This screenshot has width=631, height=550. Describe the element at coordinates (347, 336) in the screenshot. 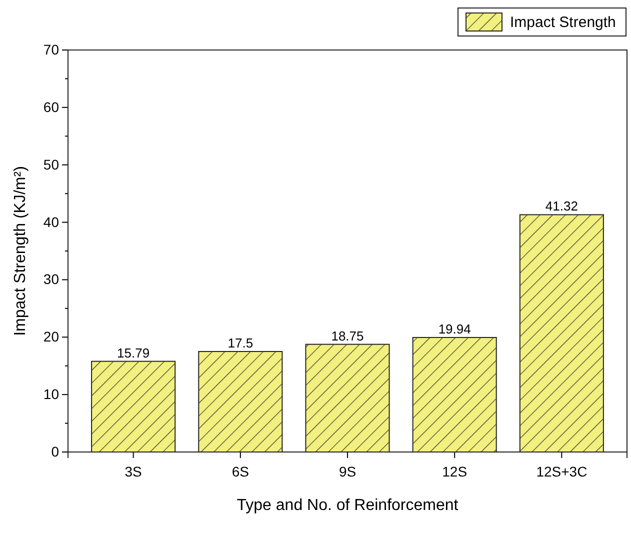

I see `data-label: 18.75` at that location.